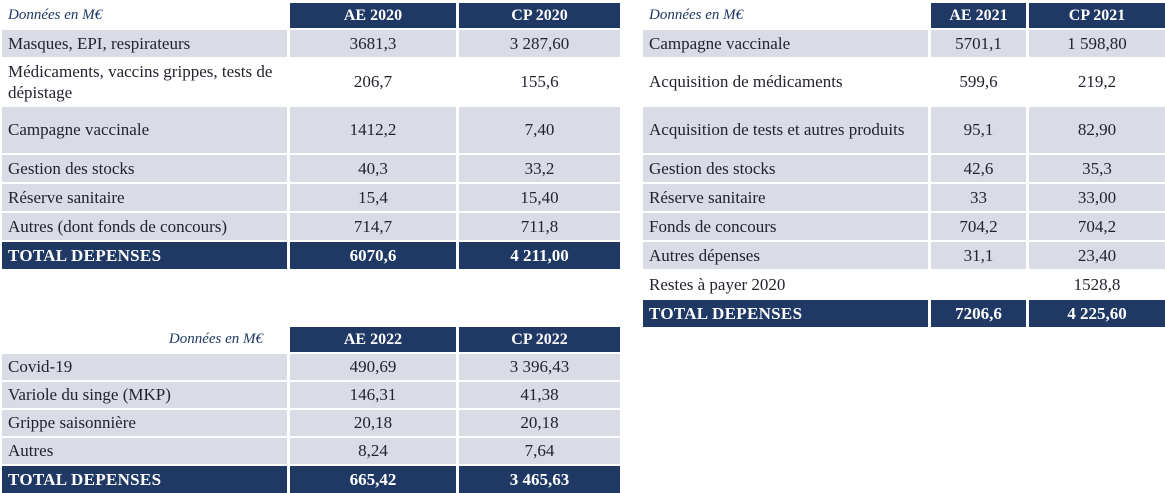 This screenshot has height=493, width=1165. I want to click on total-ae-value: 665,42, so click(373, 479).